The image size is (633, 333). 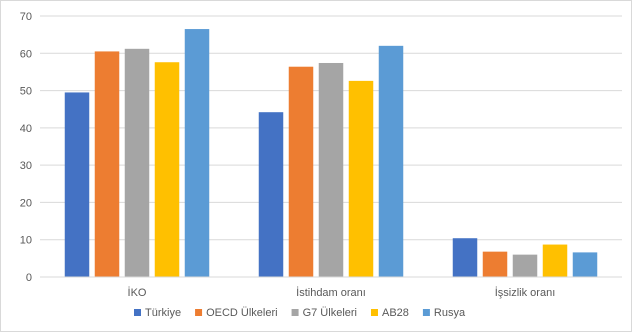 I want to click on y-tick-label: 60, so click(x=26, y=54).